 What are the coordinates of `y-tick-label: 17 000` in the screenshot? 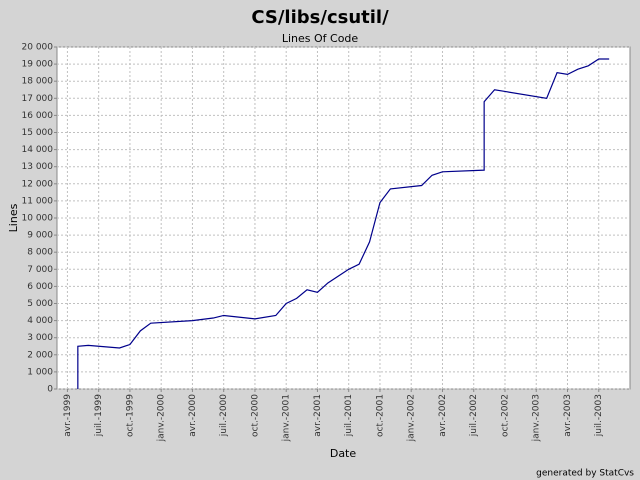 It's located at (38, 99).